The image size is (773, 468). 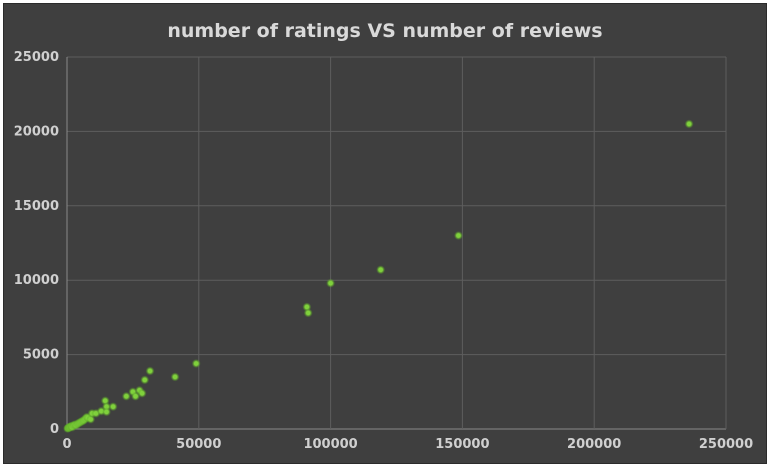 I want to click on y-tick-label: 5000, so click(x=41, y=355).